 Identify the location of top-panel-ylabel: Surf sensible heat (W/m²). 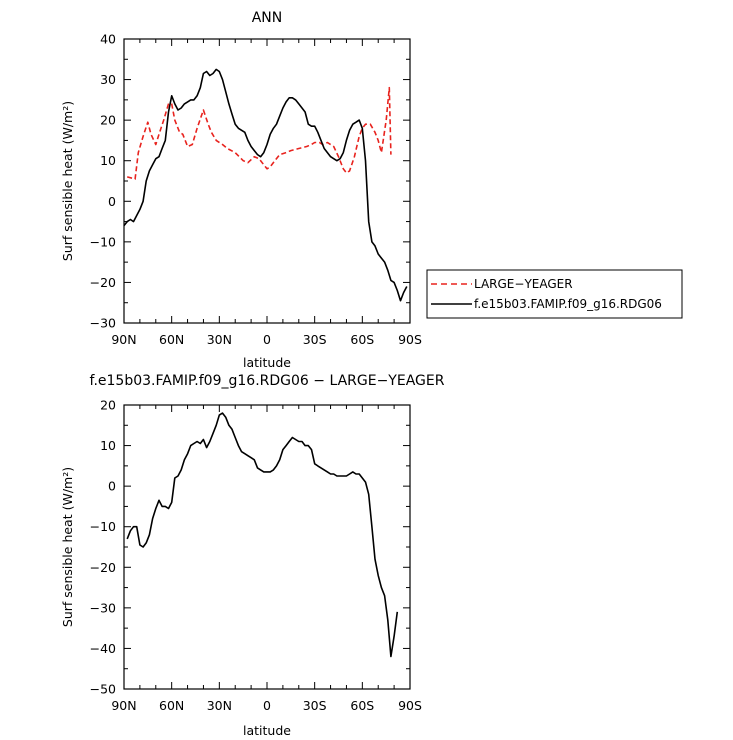
(67, 181).